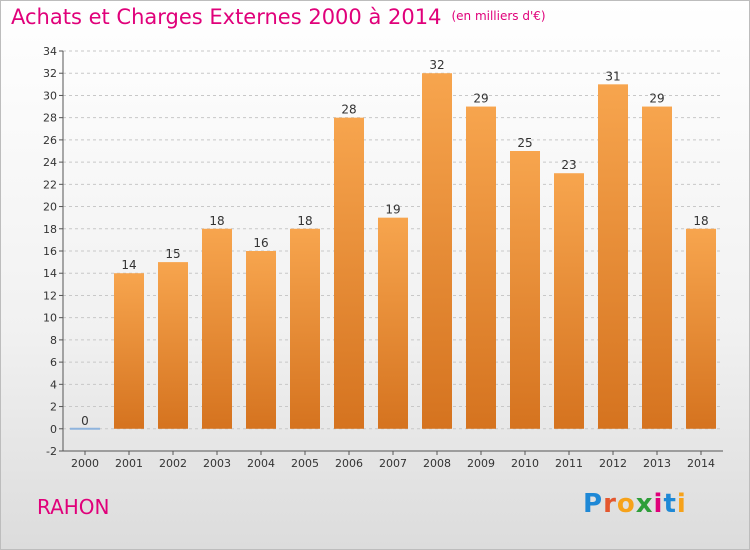 The height and width of the screenshot is (550, 750). I want to click on x-tick-label-2003: 2003, so click(217, 463).